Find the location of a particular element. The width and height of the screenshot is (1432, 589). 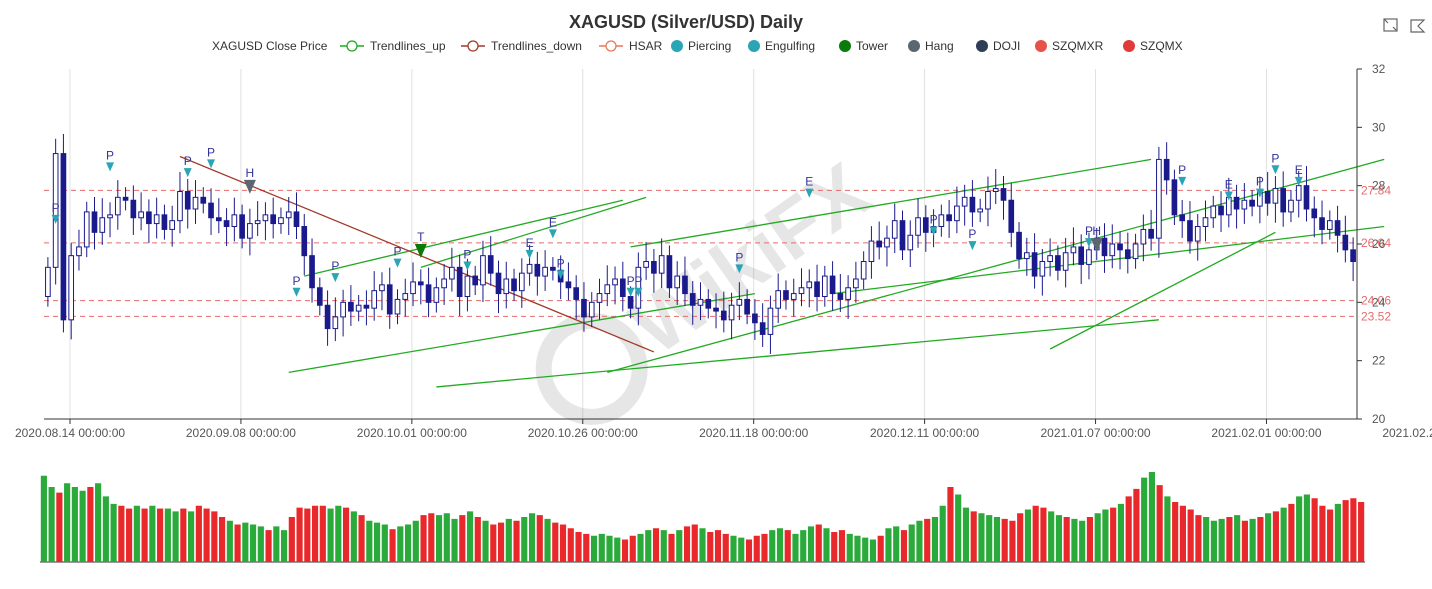

zoom-icon is located at coordinates (1390, 25).